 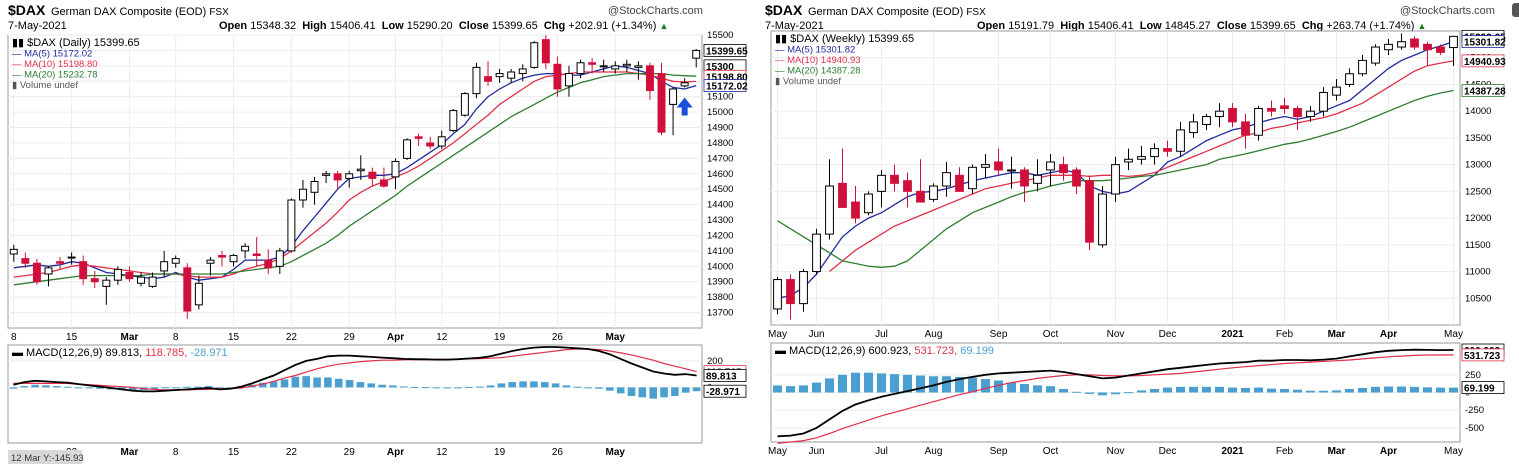 I want to click on crosshair-readout-box, so click(x=45, y=457).